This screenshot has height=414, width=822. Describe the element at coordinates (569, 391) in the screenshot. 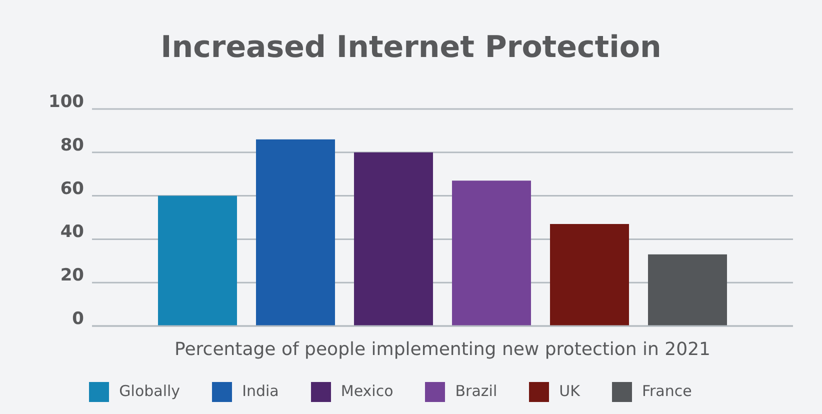

I see `legend-label: UK` at that location.